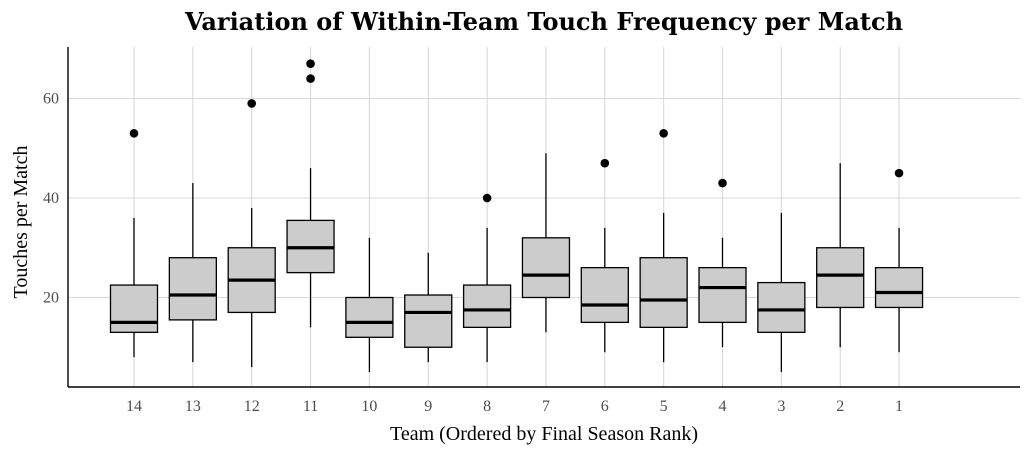 The image size is (1033, 454). Describe the element at coordinates (781, 406) in the screenshot. I see `x-tick-label: 3` at that location.